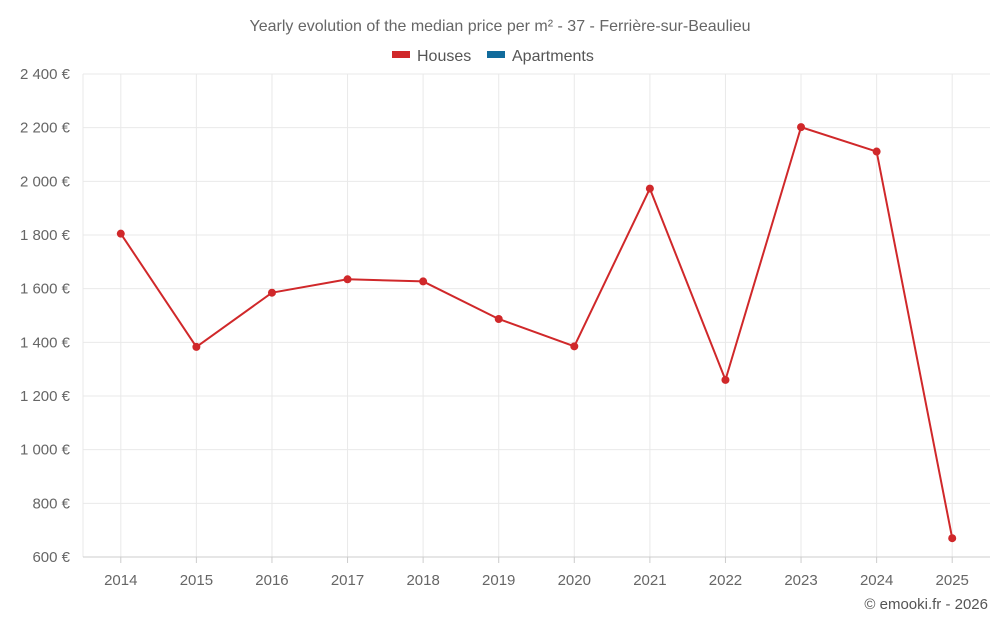 This screenshot has width=1000, height=630. I want to click on legend-item-apartments: Apartments, so click(540, 56).